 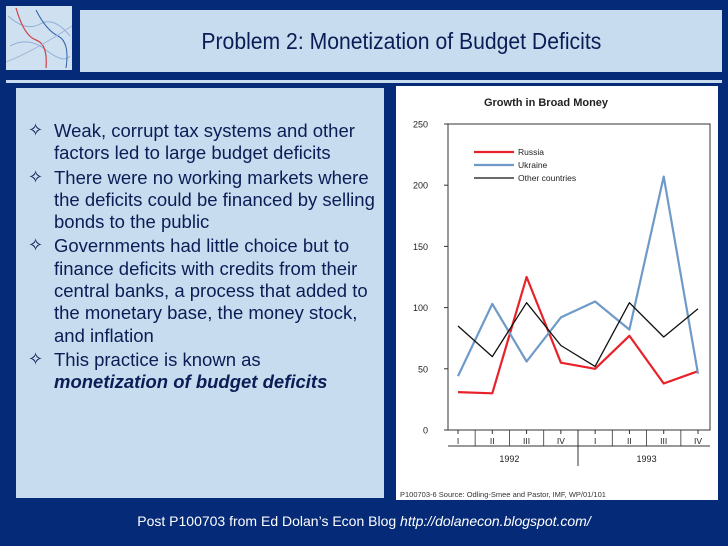 I want to click on decorative-thumbnail, so click(x=39, y=38).